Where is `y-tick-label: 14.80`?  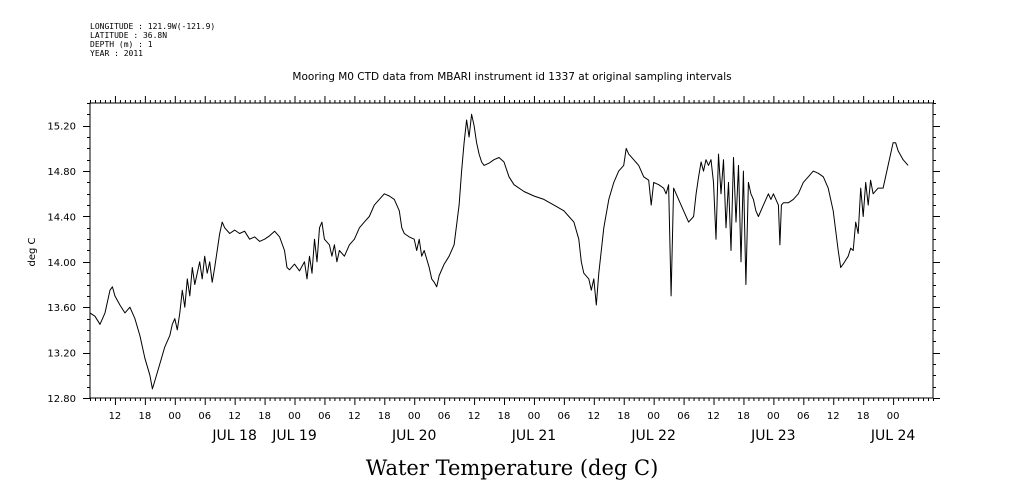
y-tick-label: 14.80 is located at coordinates (61, 172).